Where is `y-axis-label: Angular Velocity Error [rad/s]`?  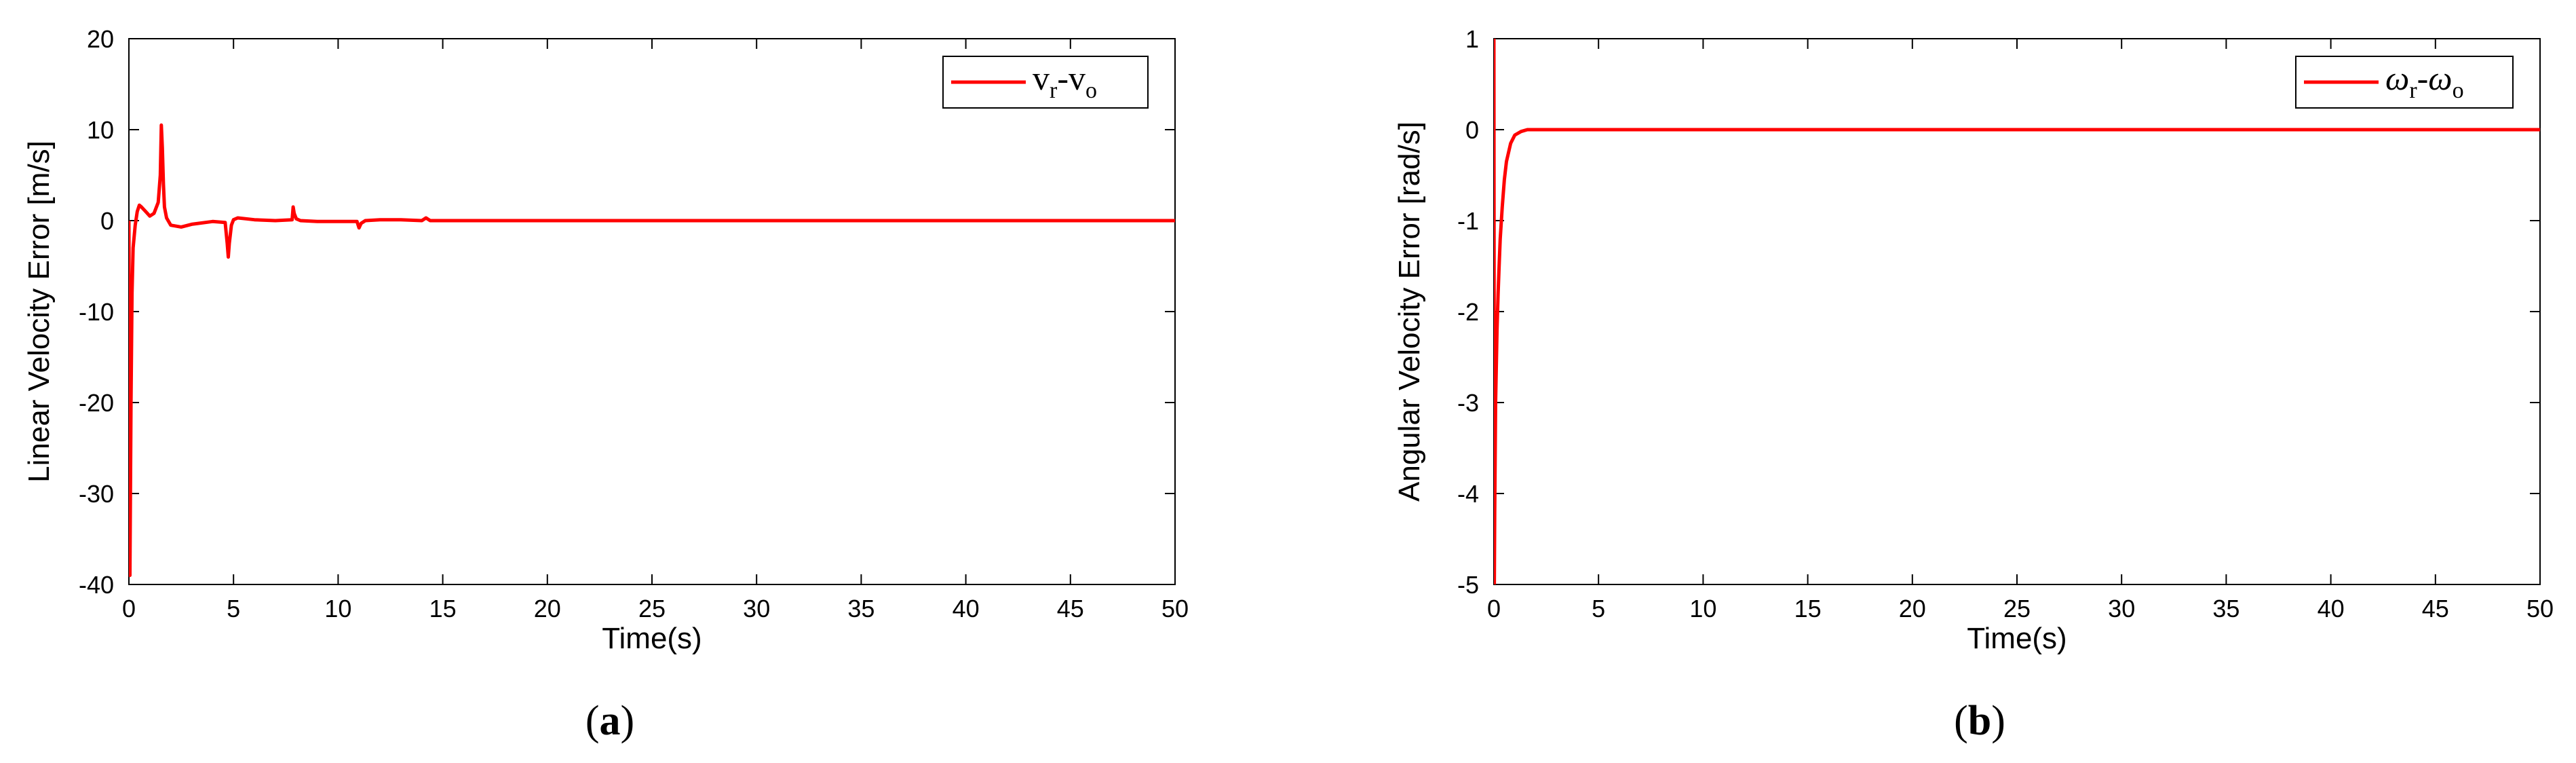 y-axis-label: Angular Velocity Error [rad/s] is located at coordinates (1409, 312).